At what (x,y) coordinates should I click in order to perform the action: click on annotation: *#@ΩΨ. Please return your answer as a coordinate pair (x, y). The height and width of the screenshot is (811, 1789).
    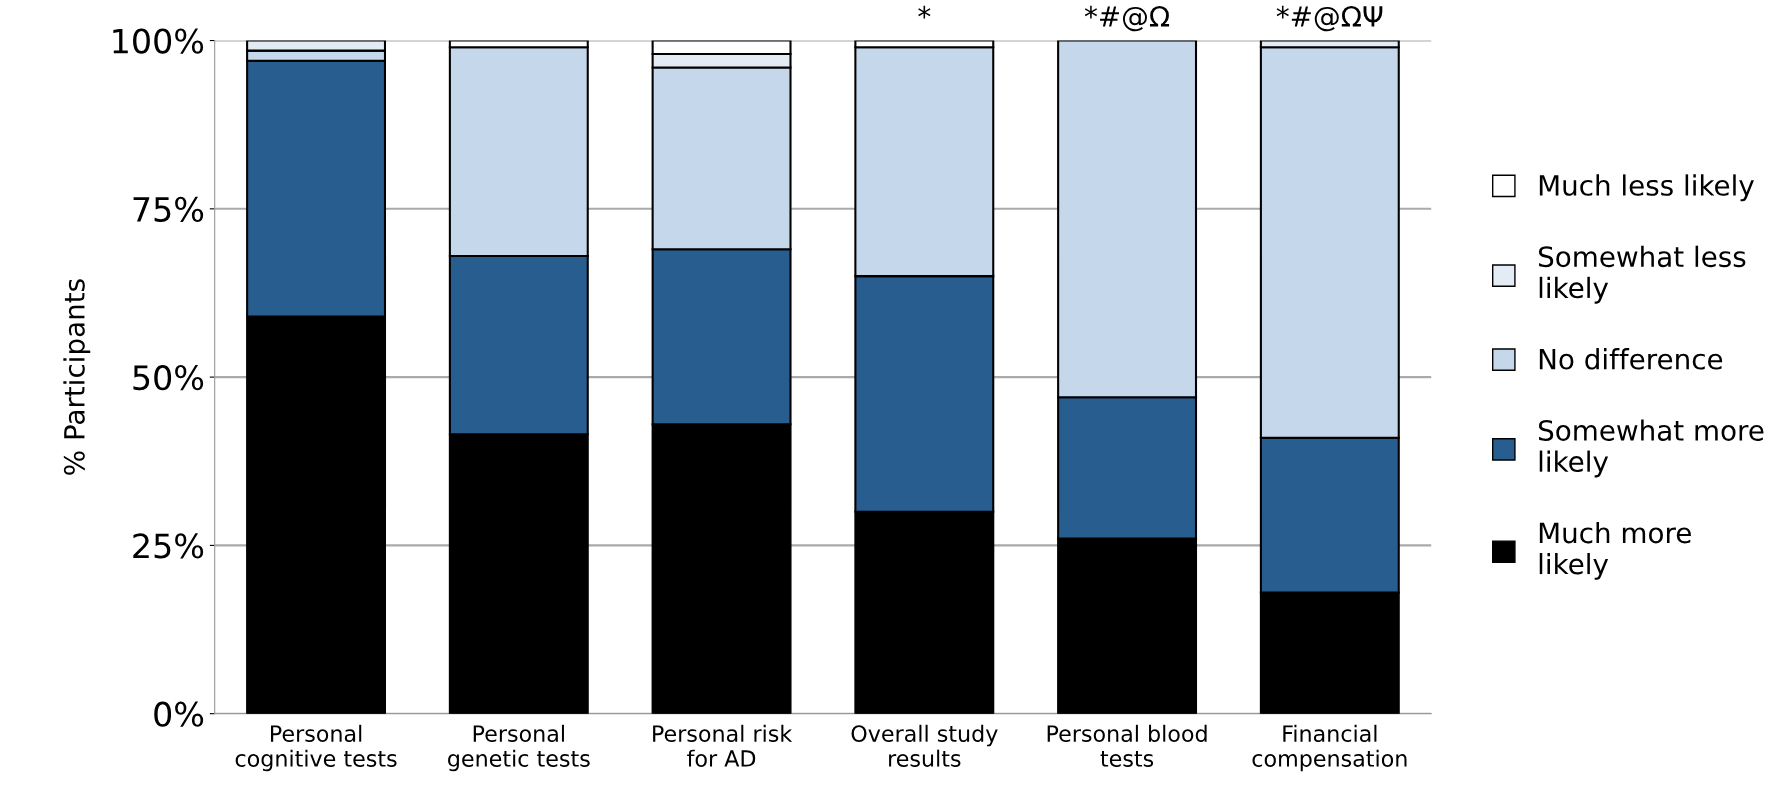
    Looking at the image, I should click on (1329, 18).